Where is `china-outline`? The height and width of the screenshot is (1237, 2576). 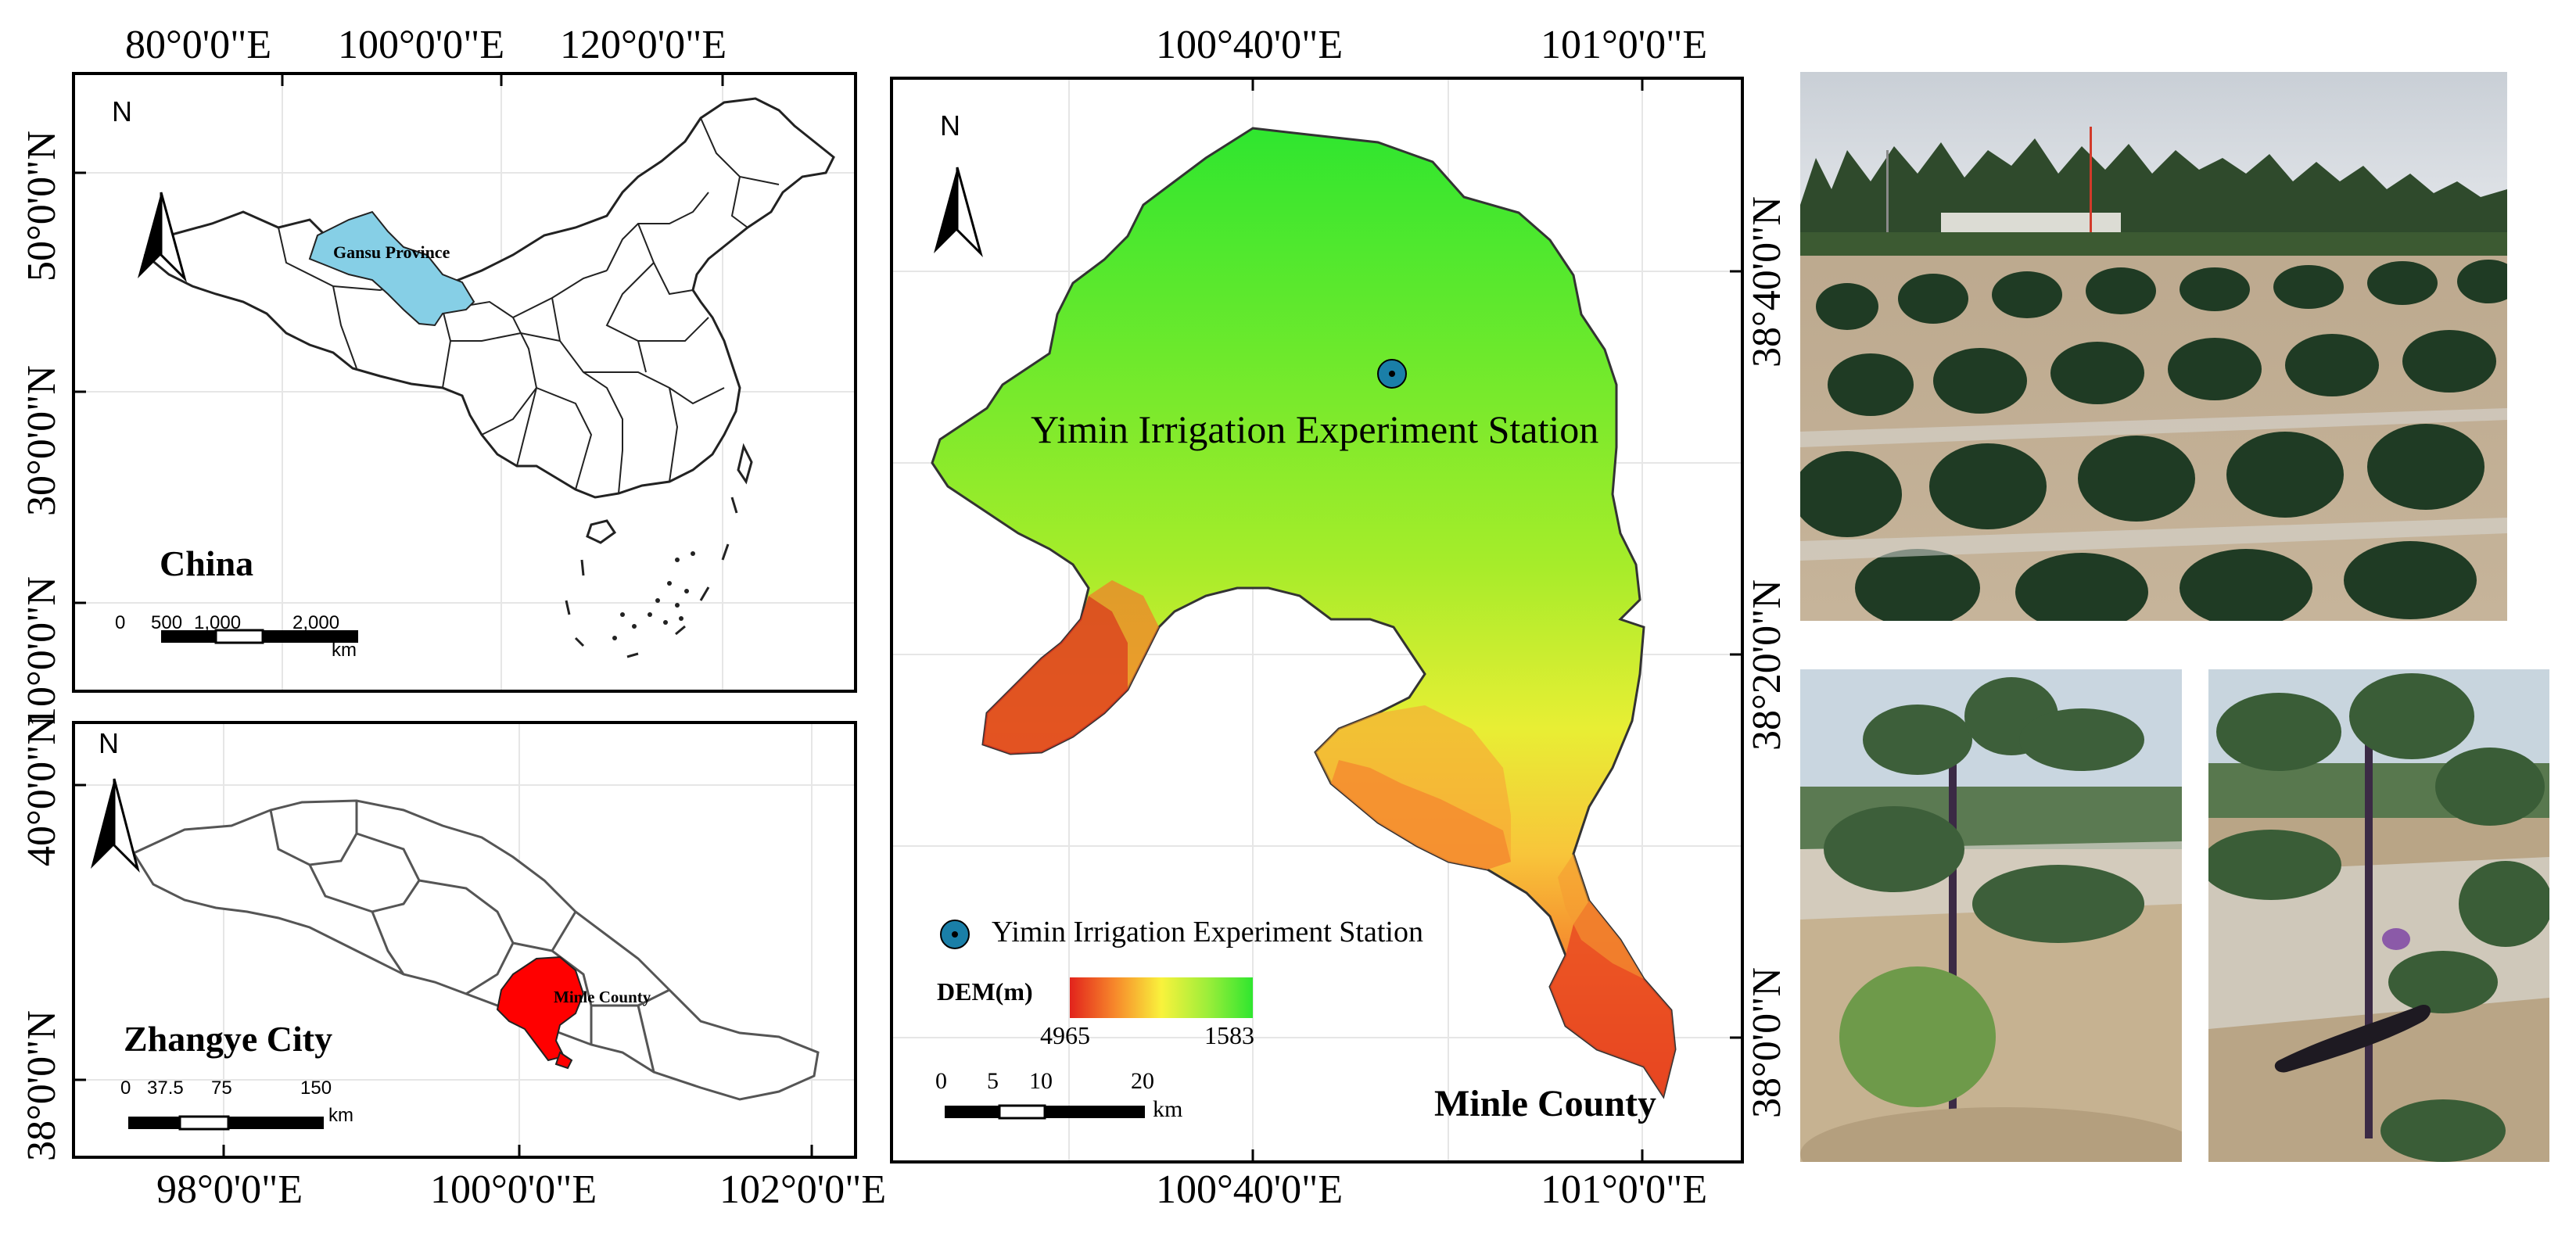
china-outline is located at coordinates (489, 298).